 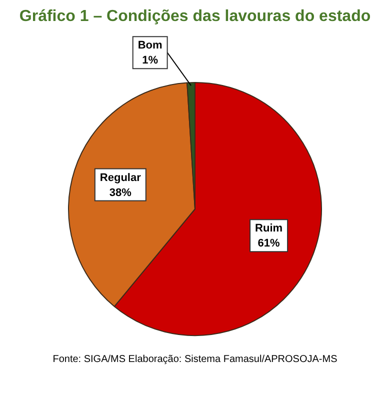 I want to click on data-label: 61%, so click(x=269, y=244).